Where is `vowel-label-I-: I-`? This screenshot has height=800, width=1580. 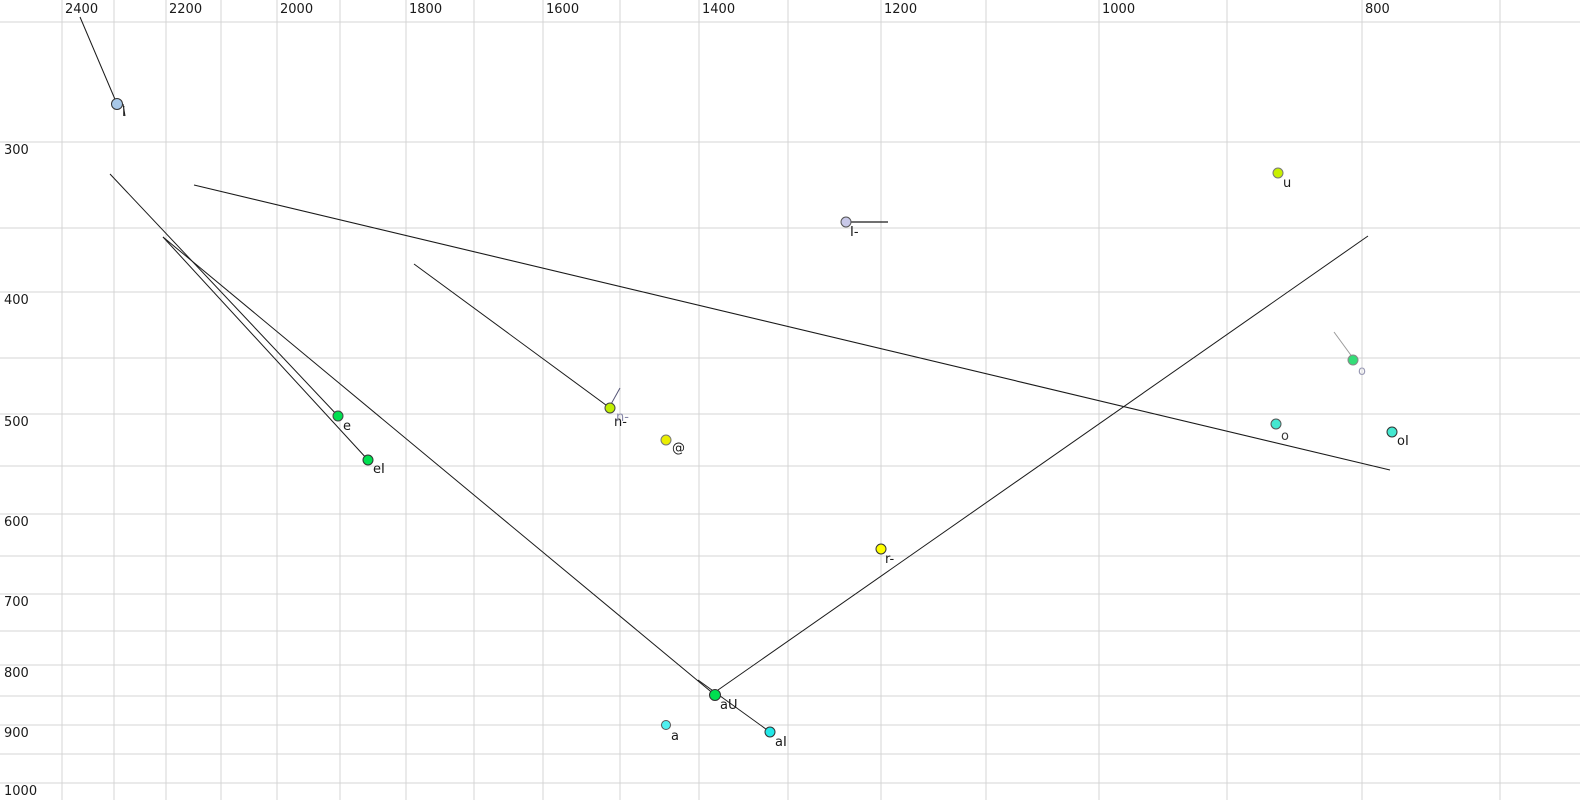
vowel-label-I-: I- is located at coordinates (854, 232).